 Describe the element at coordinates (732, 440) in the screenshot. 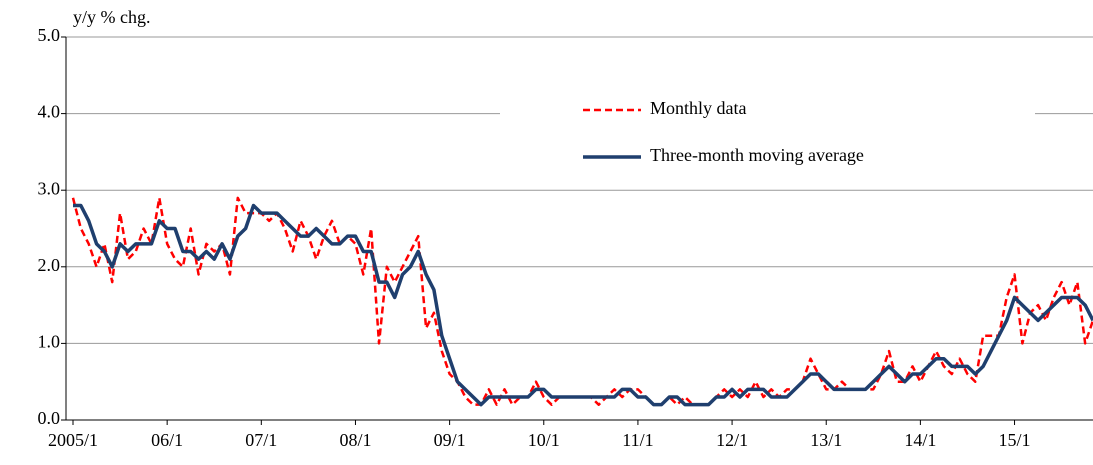

I see `x-tick-label: 12/1` at that location.